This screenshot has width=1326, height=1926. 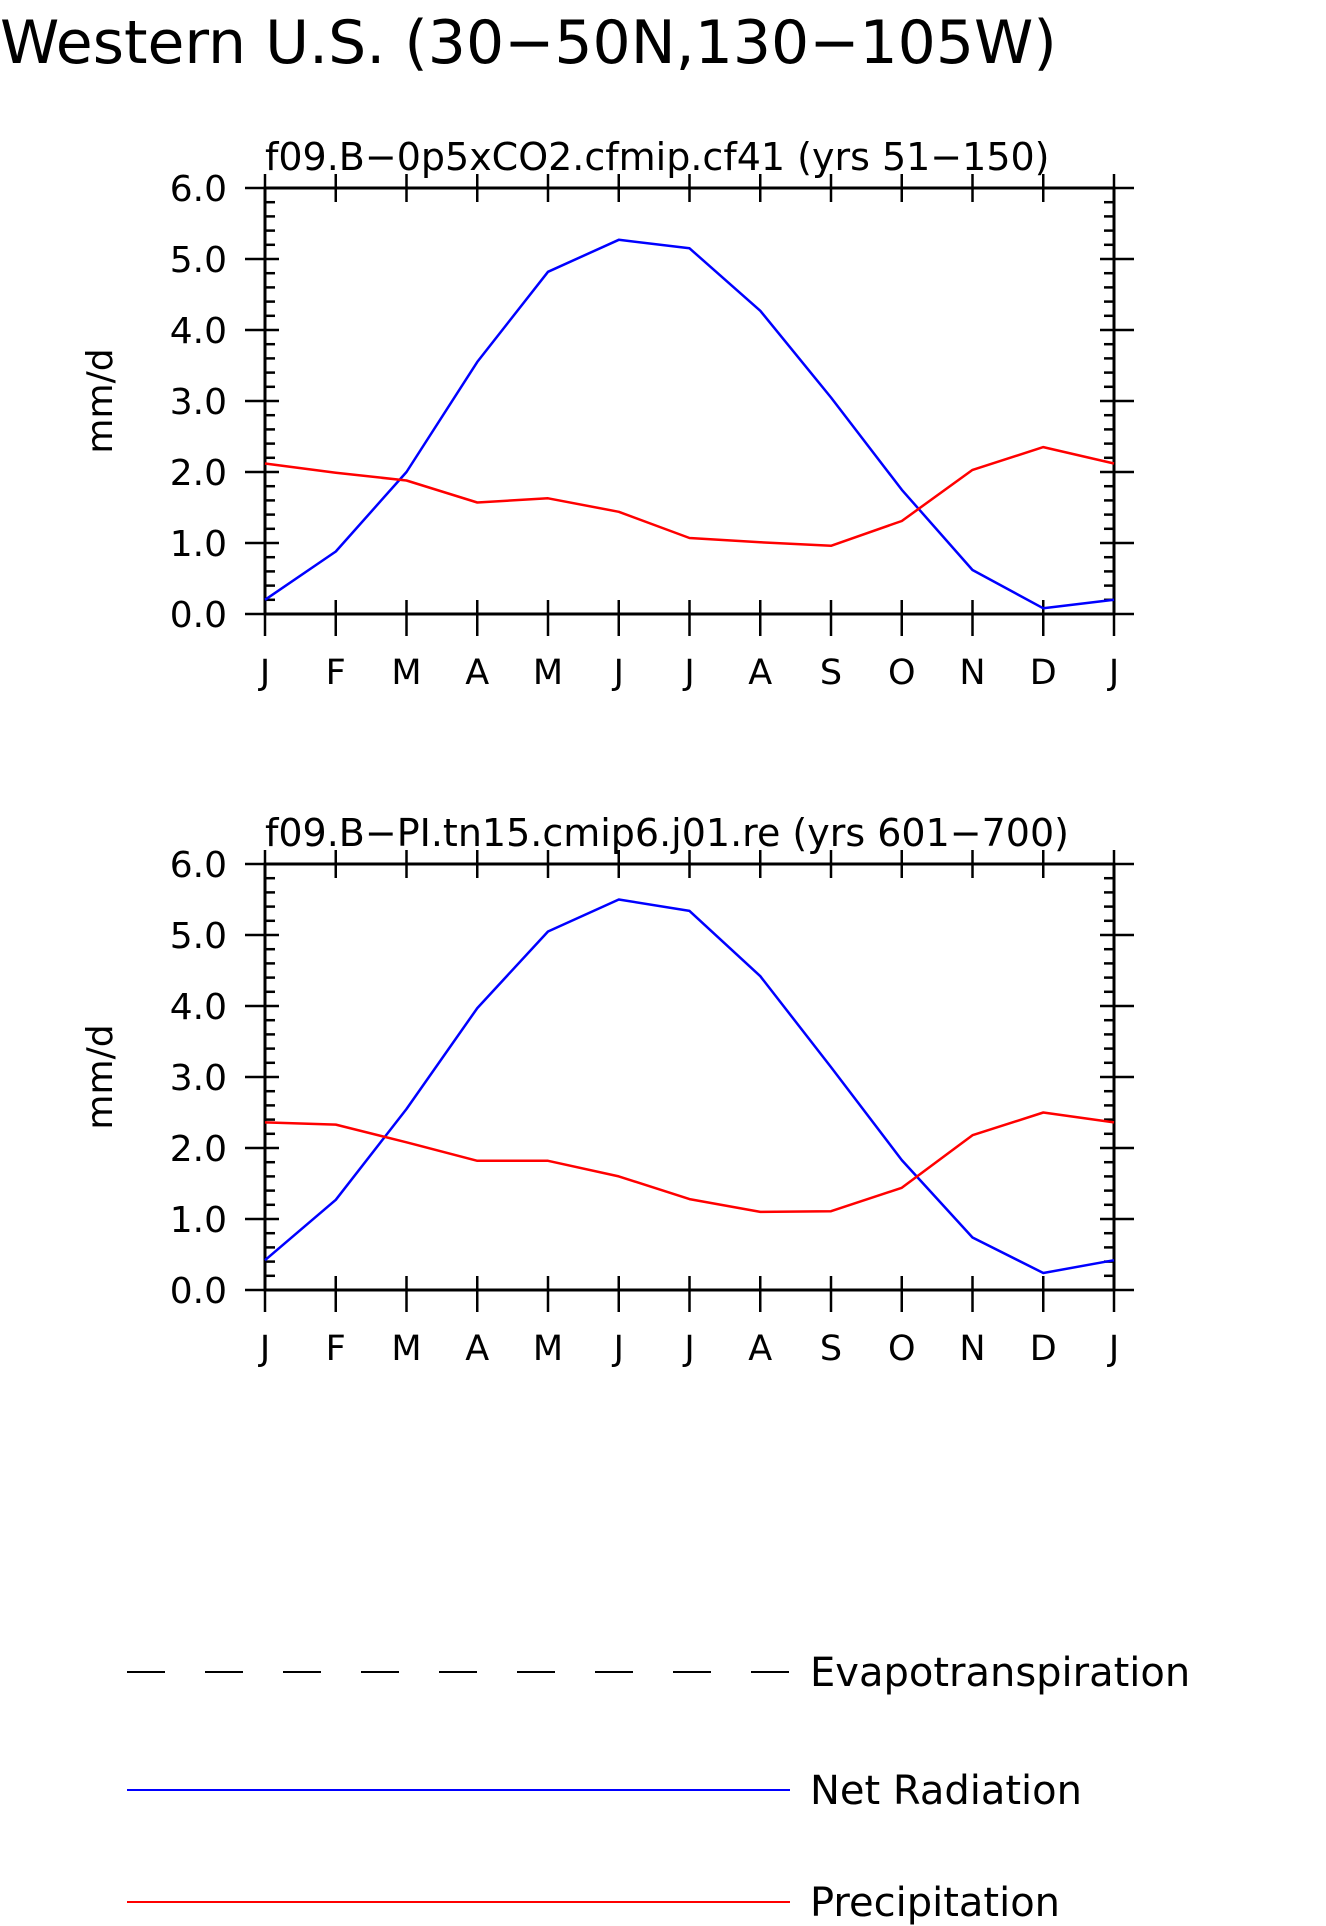 What do you see at coordinates (1000, 1673) in the screenshot?
I see `legend-label: Evapotranspiration` at bounding box center [1000, 1673].